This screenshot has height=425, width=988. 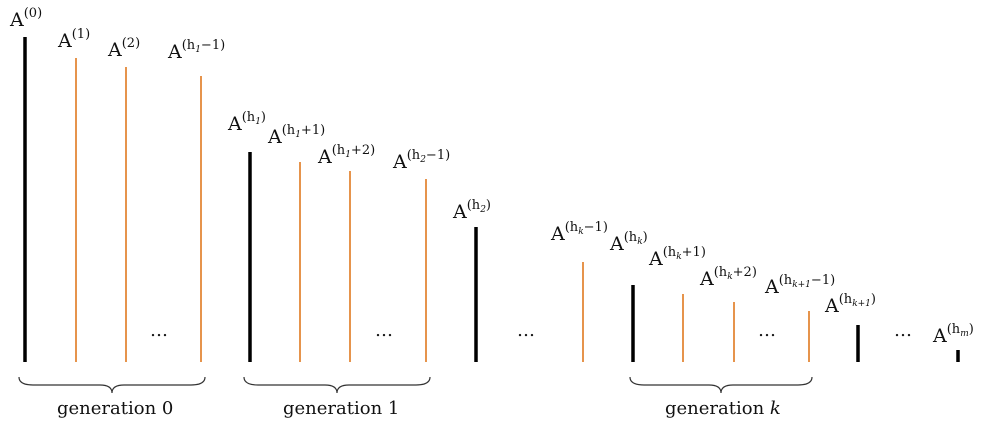 I want to click on bar-label: A(h2−1), so click(x=421, y=160).